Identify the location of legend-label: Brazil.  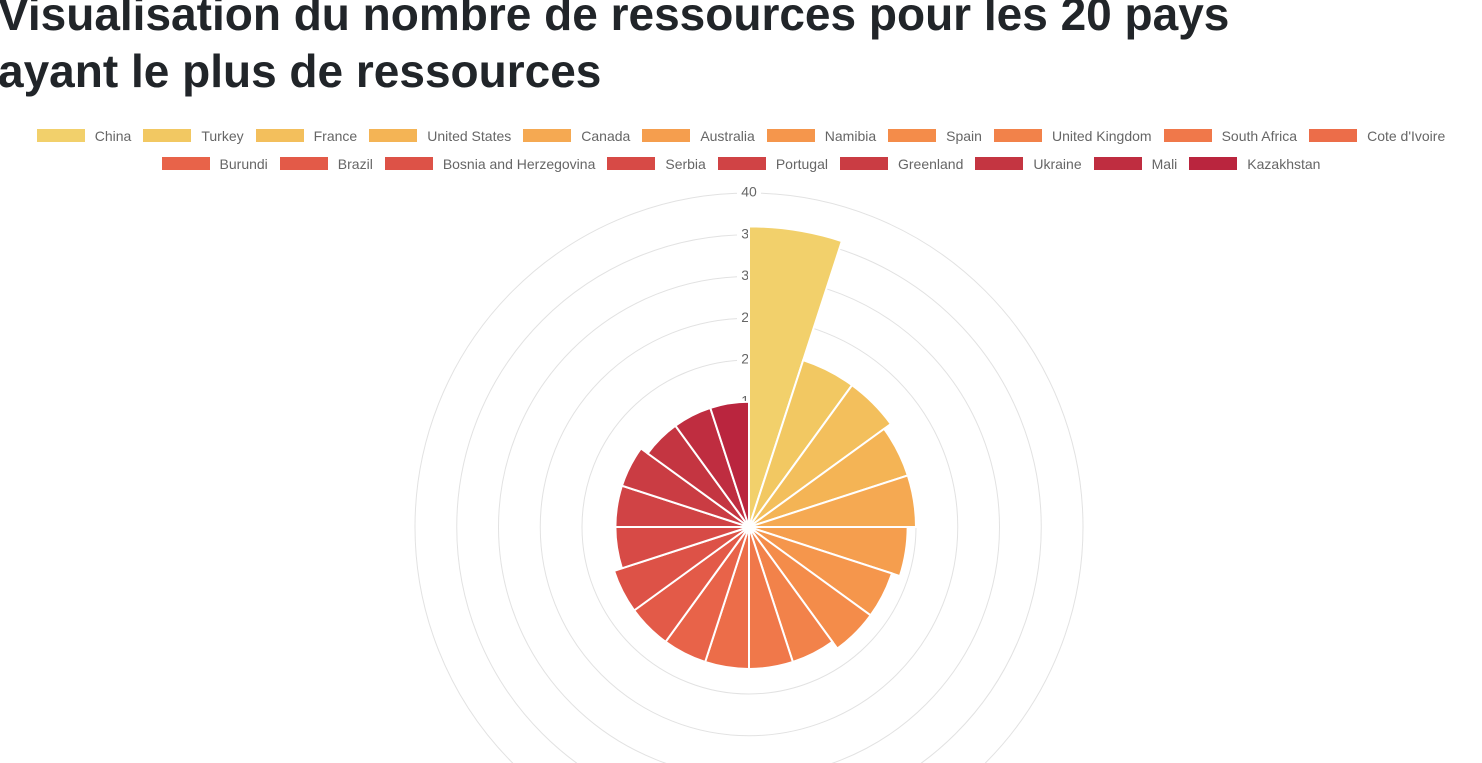
(355, 163).